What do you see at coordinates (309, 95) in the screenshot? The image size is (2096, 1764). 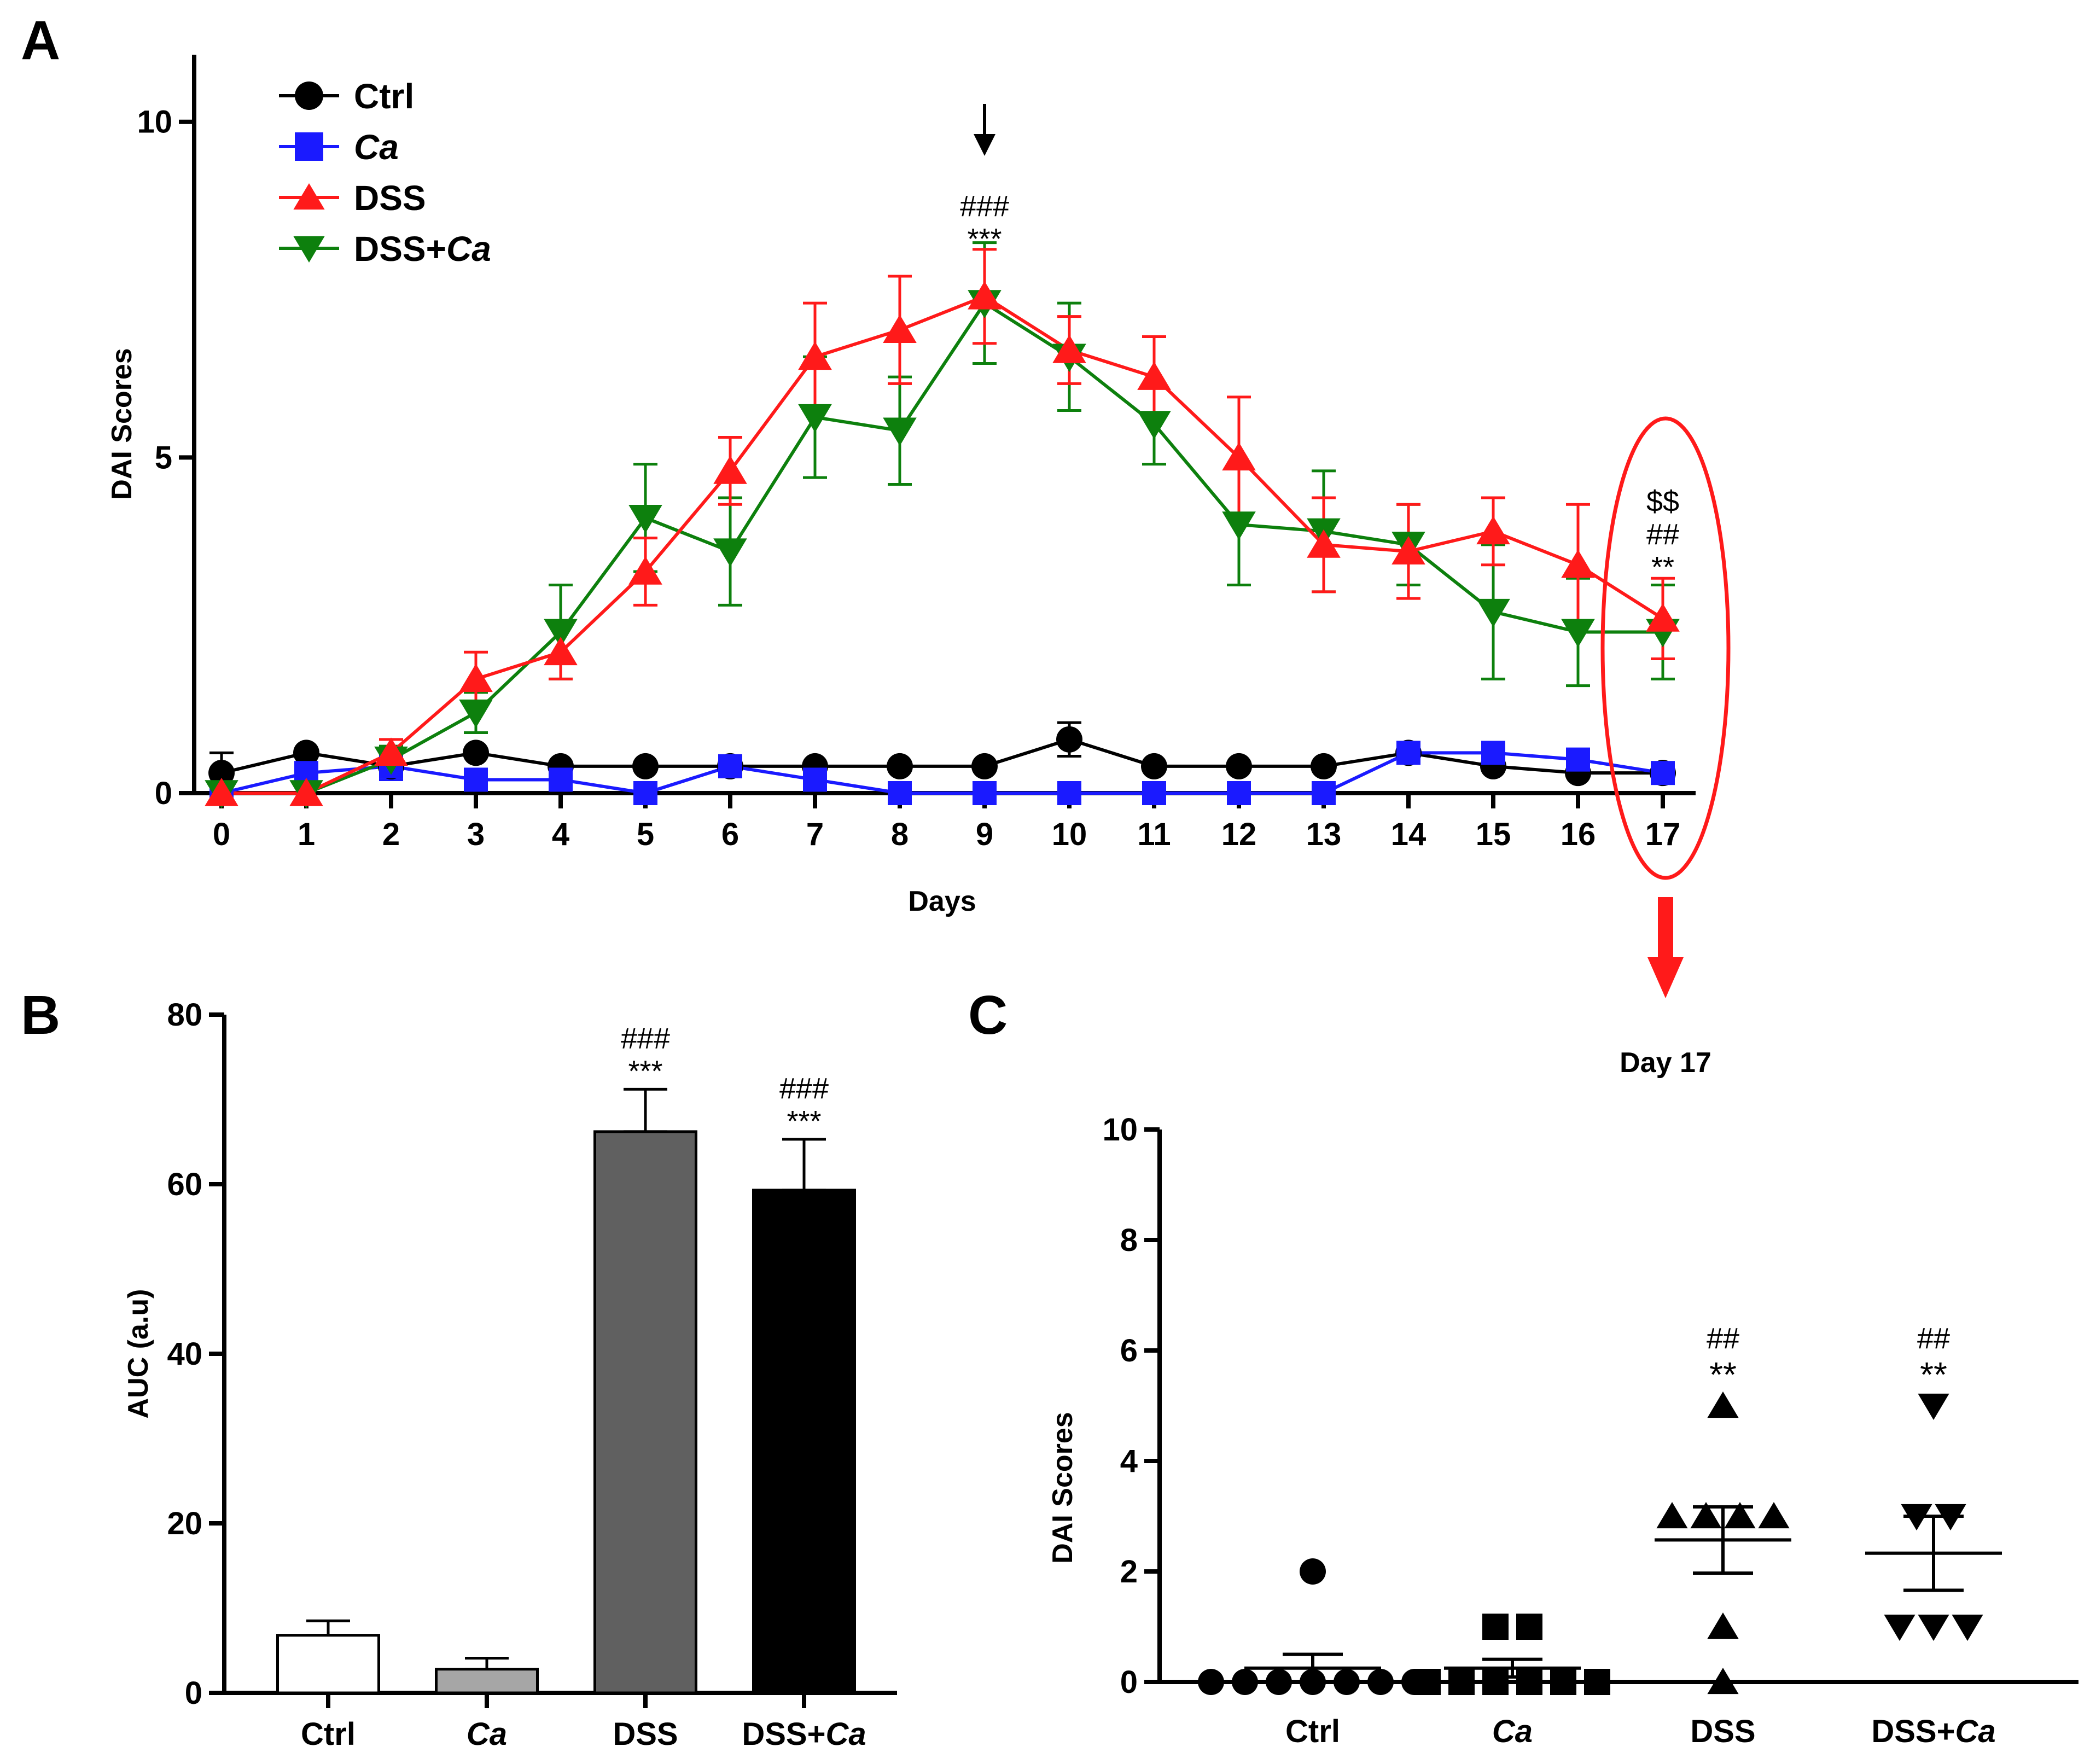 I see `legend-marker-ctrl` at bounding box center [309, 95].